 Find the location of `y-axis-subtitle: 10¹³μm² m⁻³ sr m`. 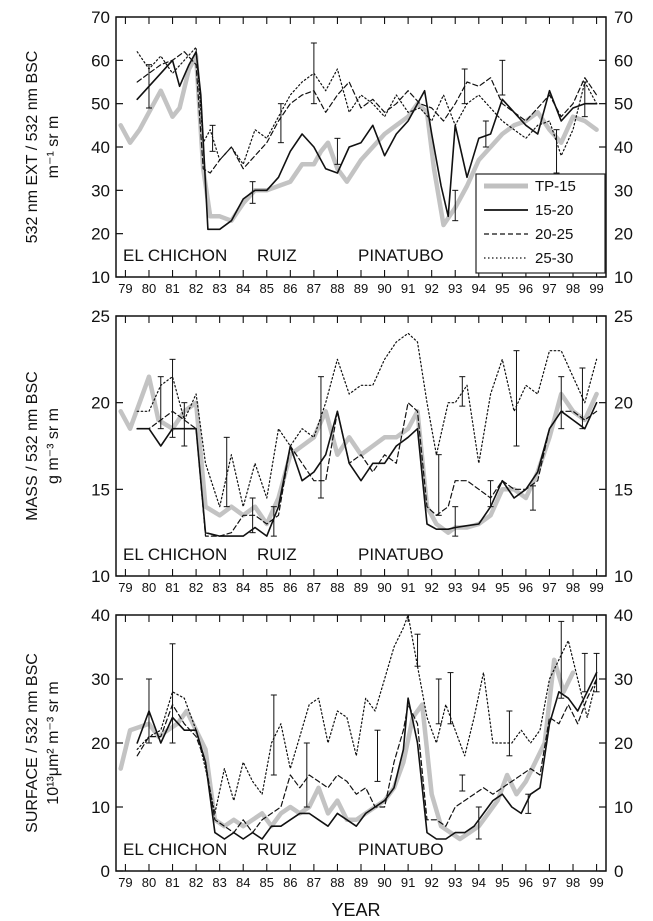

y-axis-subtitle: 10¹³μm² m⁻³ sr m is located at coordinates (53, 742).